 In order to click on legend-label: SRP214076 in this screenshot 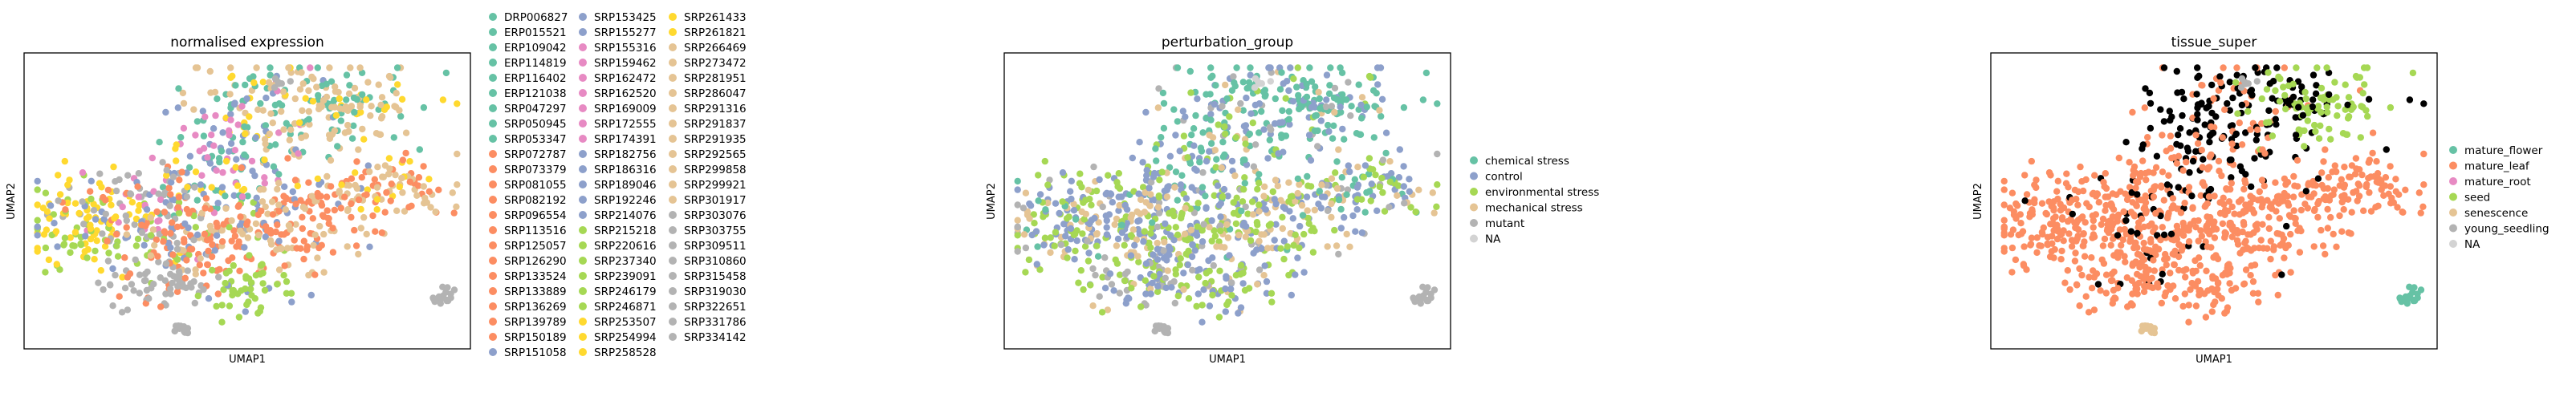, I will do `click(625, 215)`.